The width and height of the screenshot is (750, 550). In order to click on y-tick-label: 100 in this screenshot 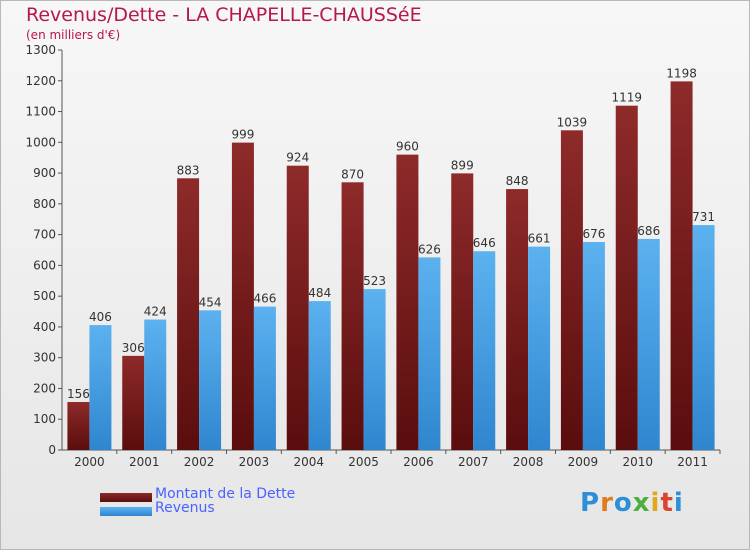, I will do `click(44, 419)`.